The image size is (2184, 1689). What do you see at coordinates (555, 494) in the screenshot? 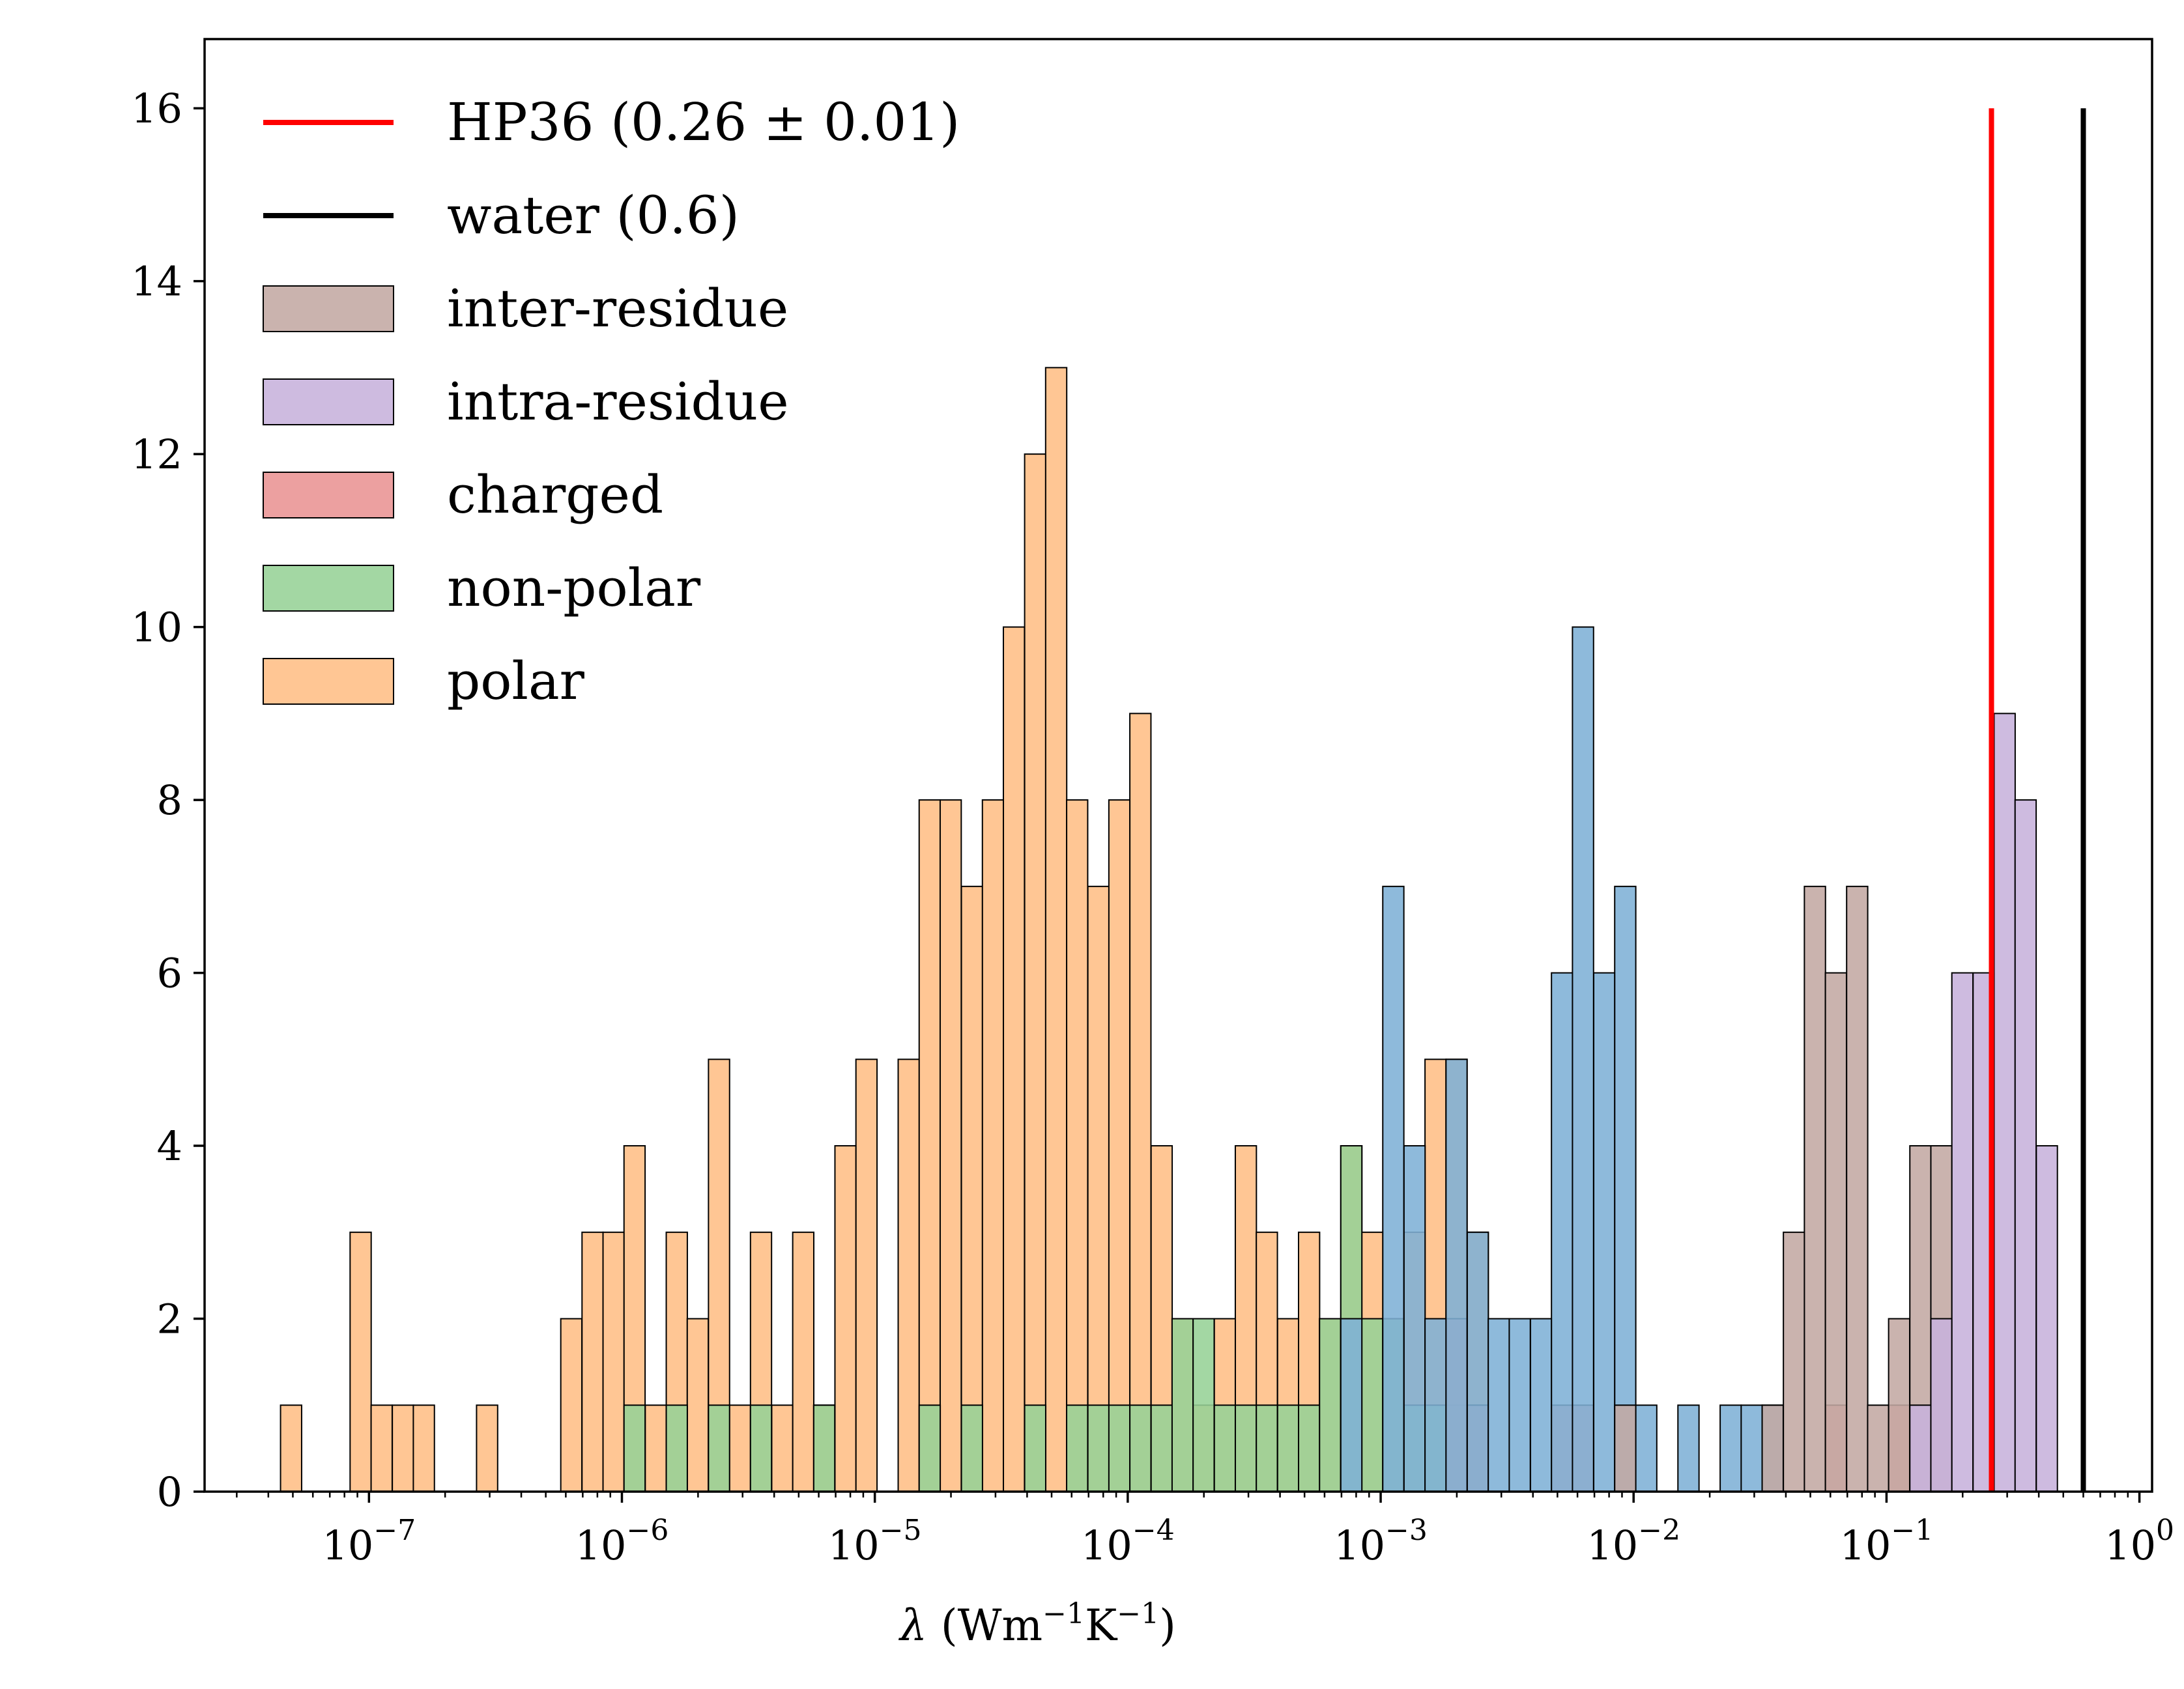
I see `legend-label: charged` at bounding box center [555, 494].